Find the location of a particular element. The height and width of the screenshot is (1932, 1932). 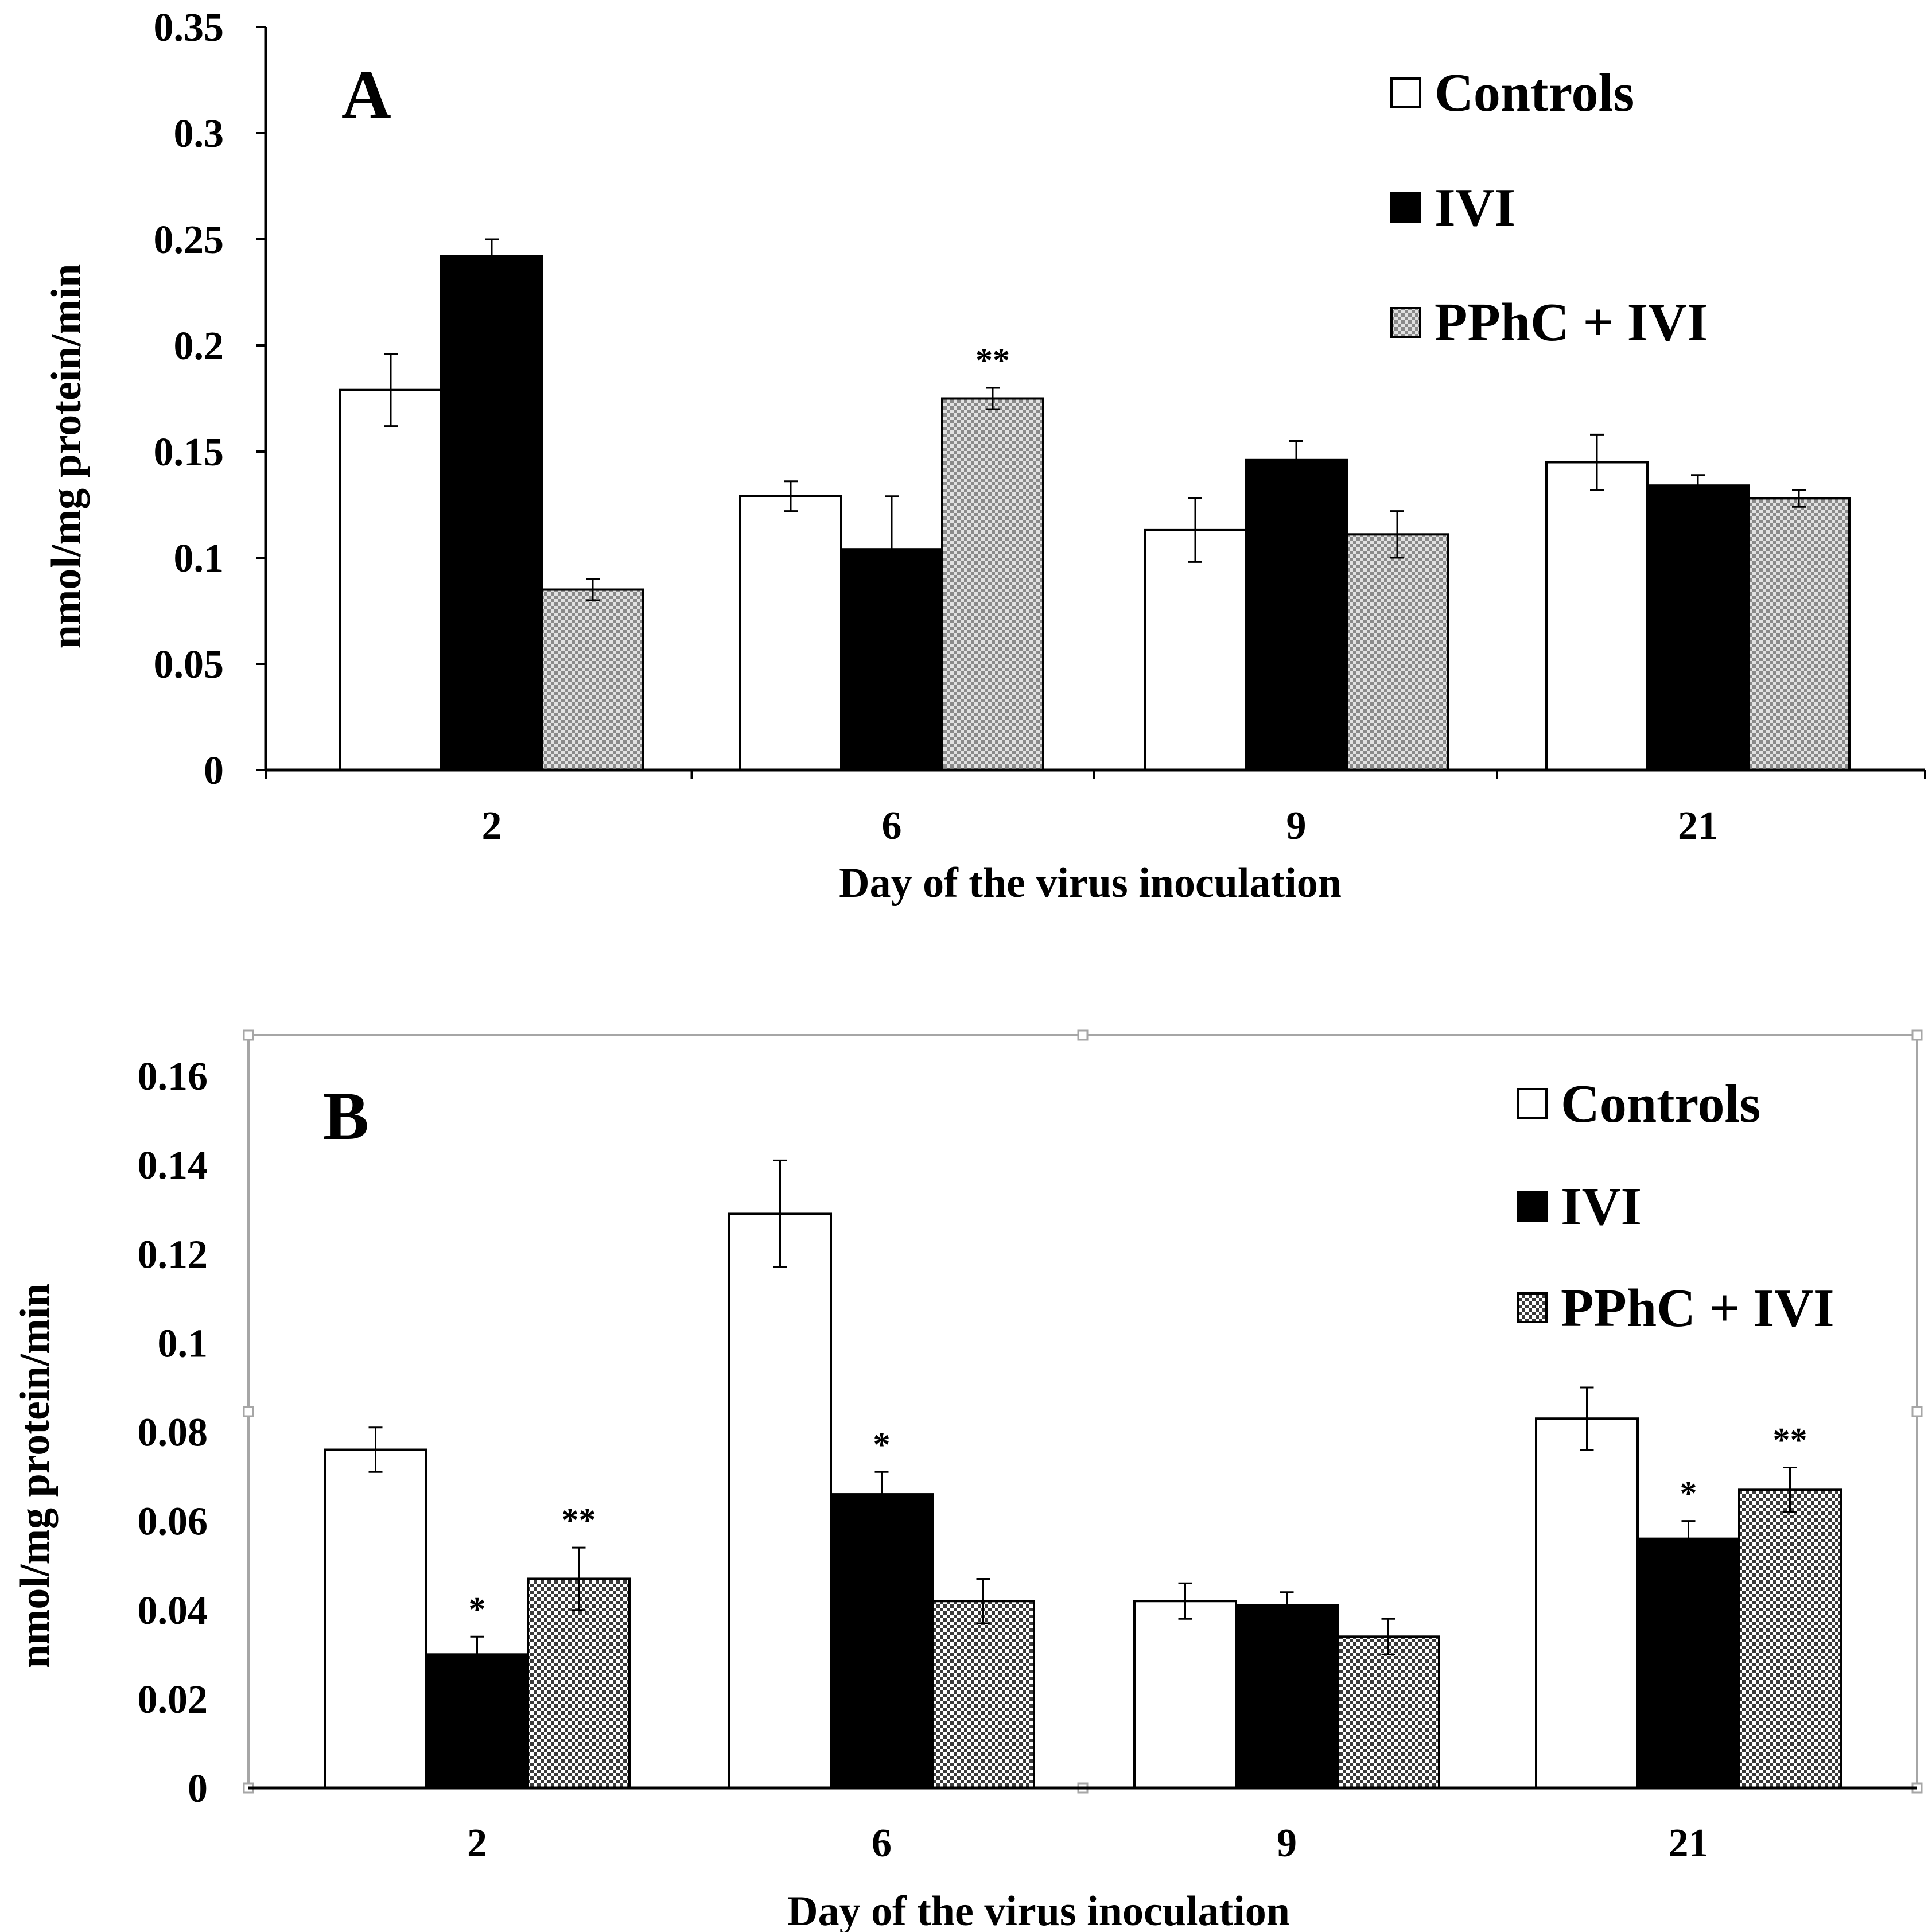

y-tick-label: 0.08 is located at coordinates (173, 1433).